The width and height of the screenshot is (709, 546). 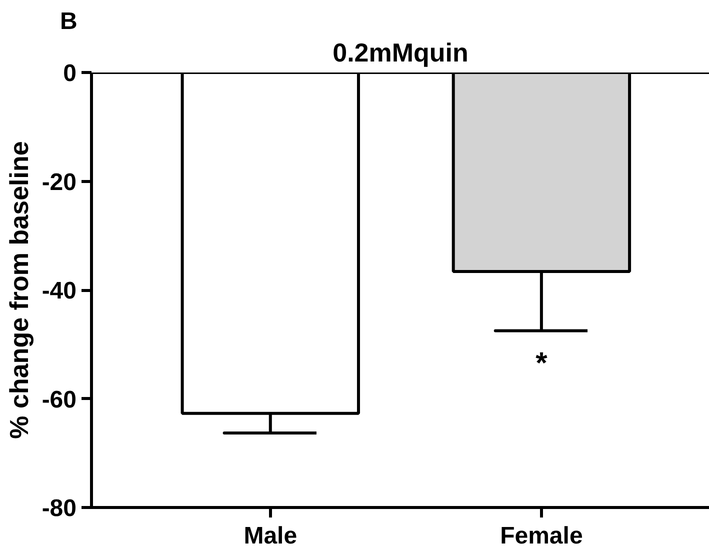 What do you see at coordinates (70, 73) in the screenshot?
I see `y-tick-label: 0` at bounding box center [70, 73].